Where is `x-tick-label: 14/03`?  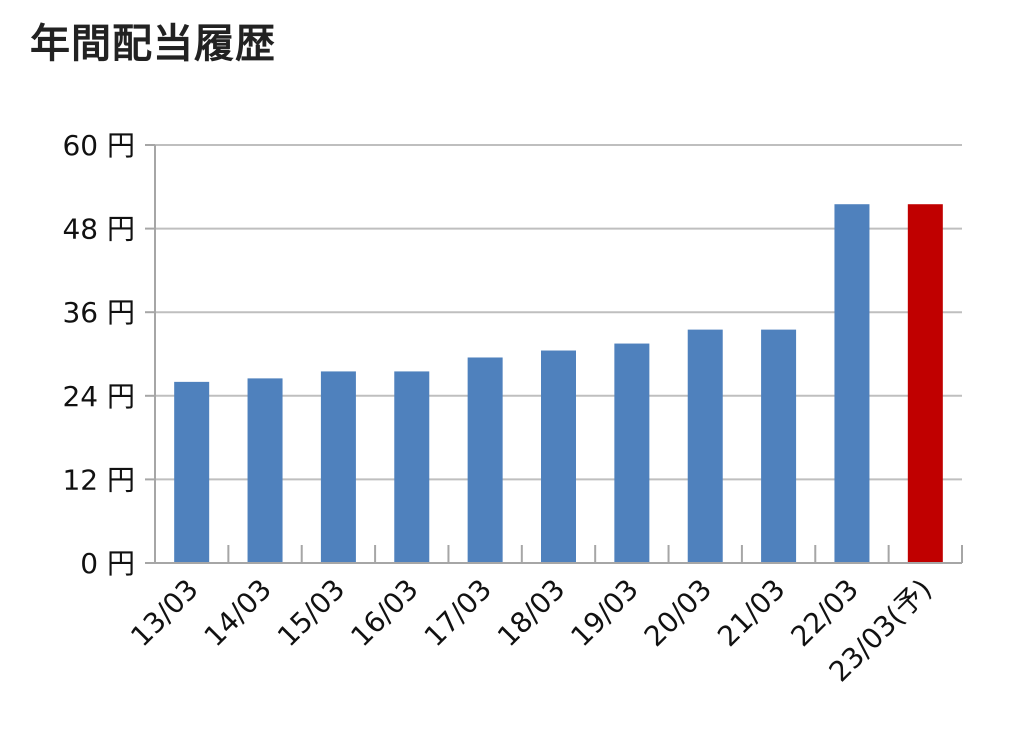 x-tick-label: 14/03 is located at coordinates (238, 613).